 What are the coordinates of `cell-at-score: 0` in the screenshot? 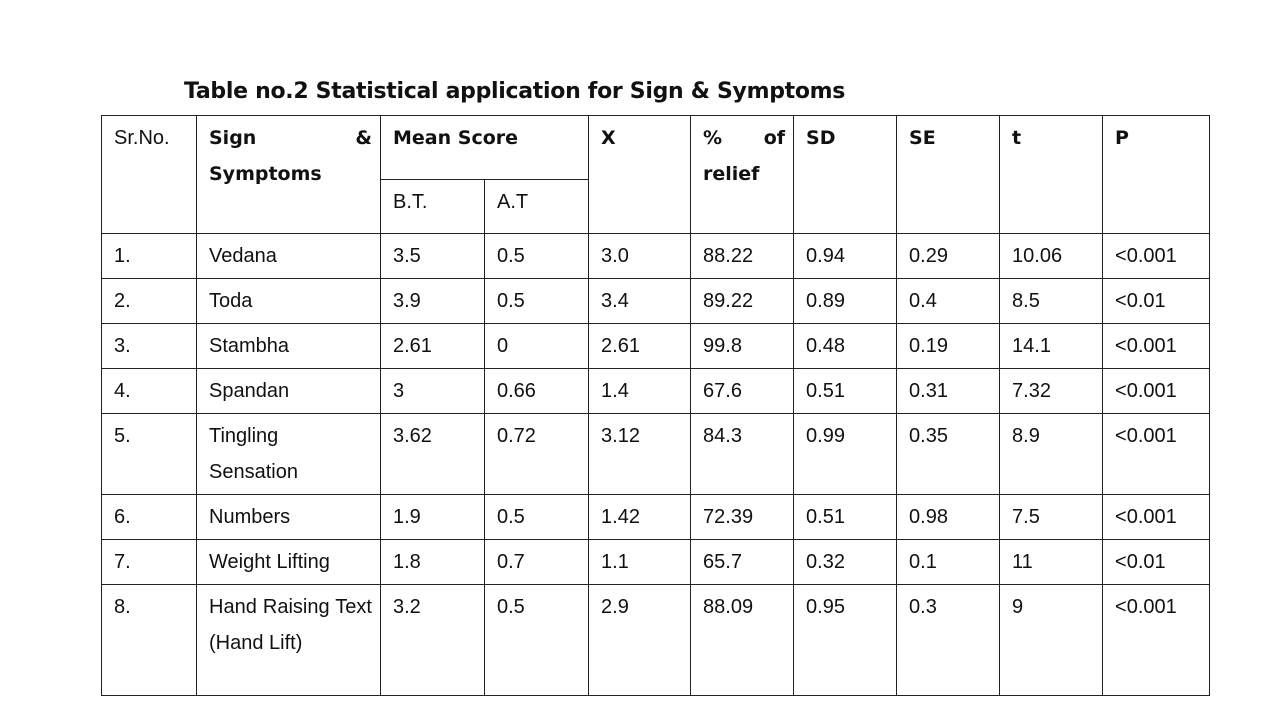 It's located at (536, 346).